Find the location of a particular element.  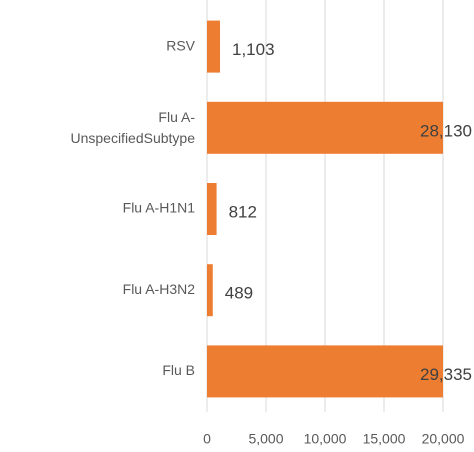

x-tick-label: 10,000 is located at coordinates (325, 439).